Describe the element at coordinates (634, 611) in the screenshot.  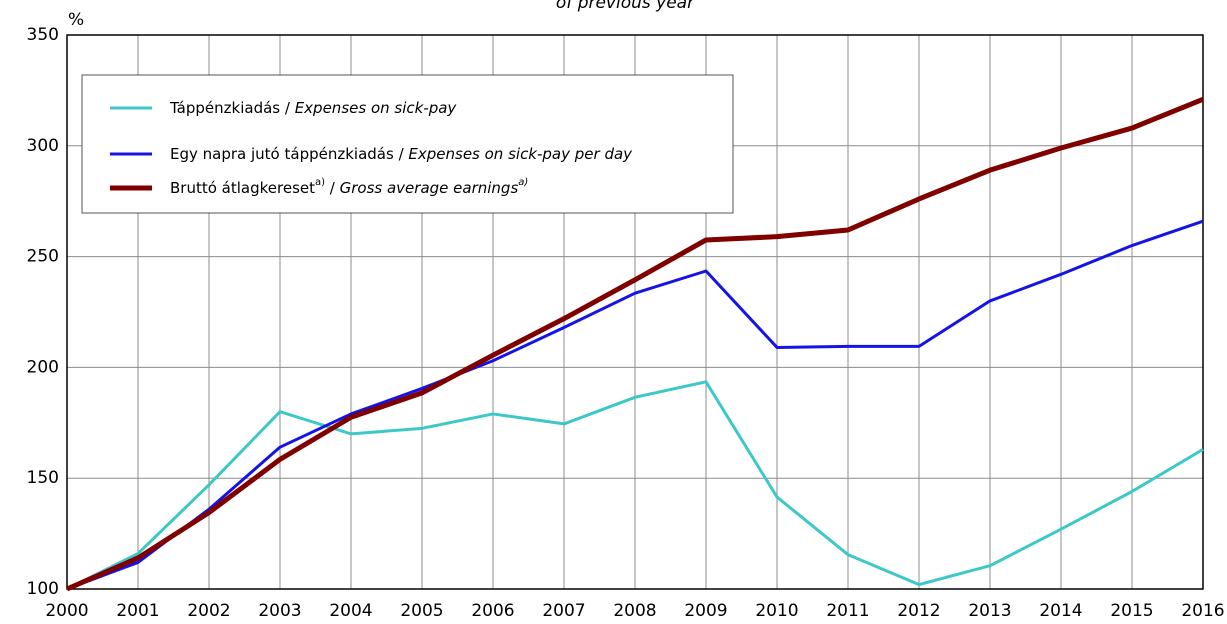
I see `x-tick-label: 2008` at that location.